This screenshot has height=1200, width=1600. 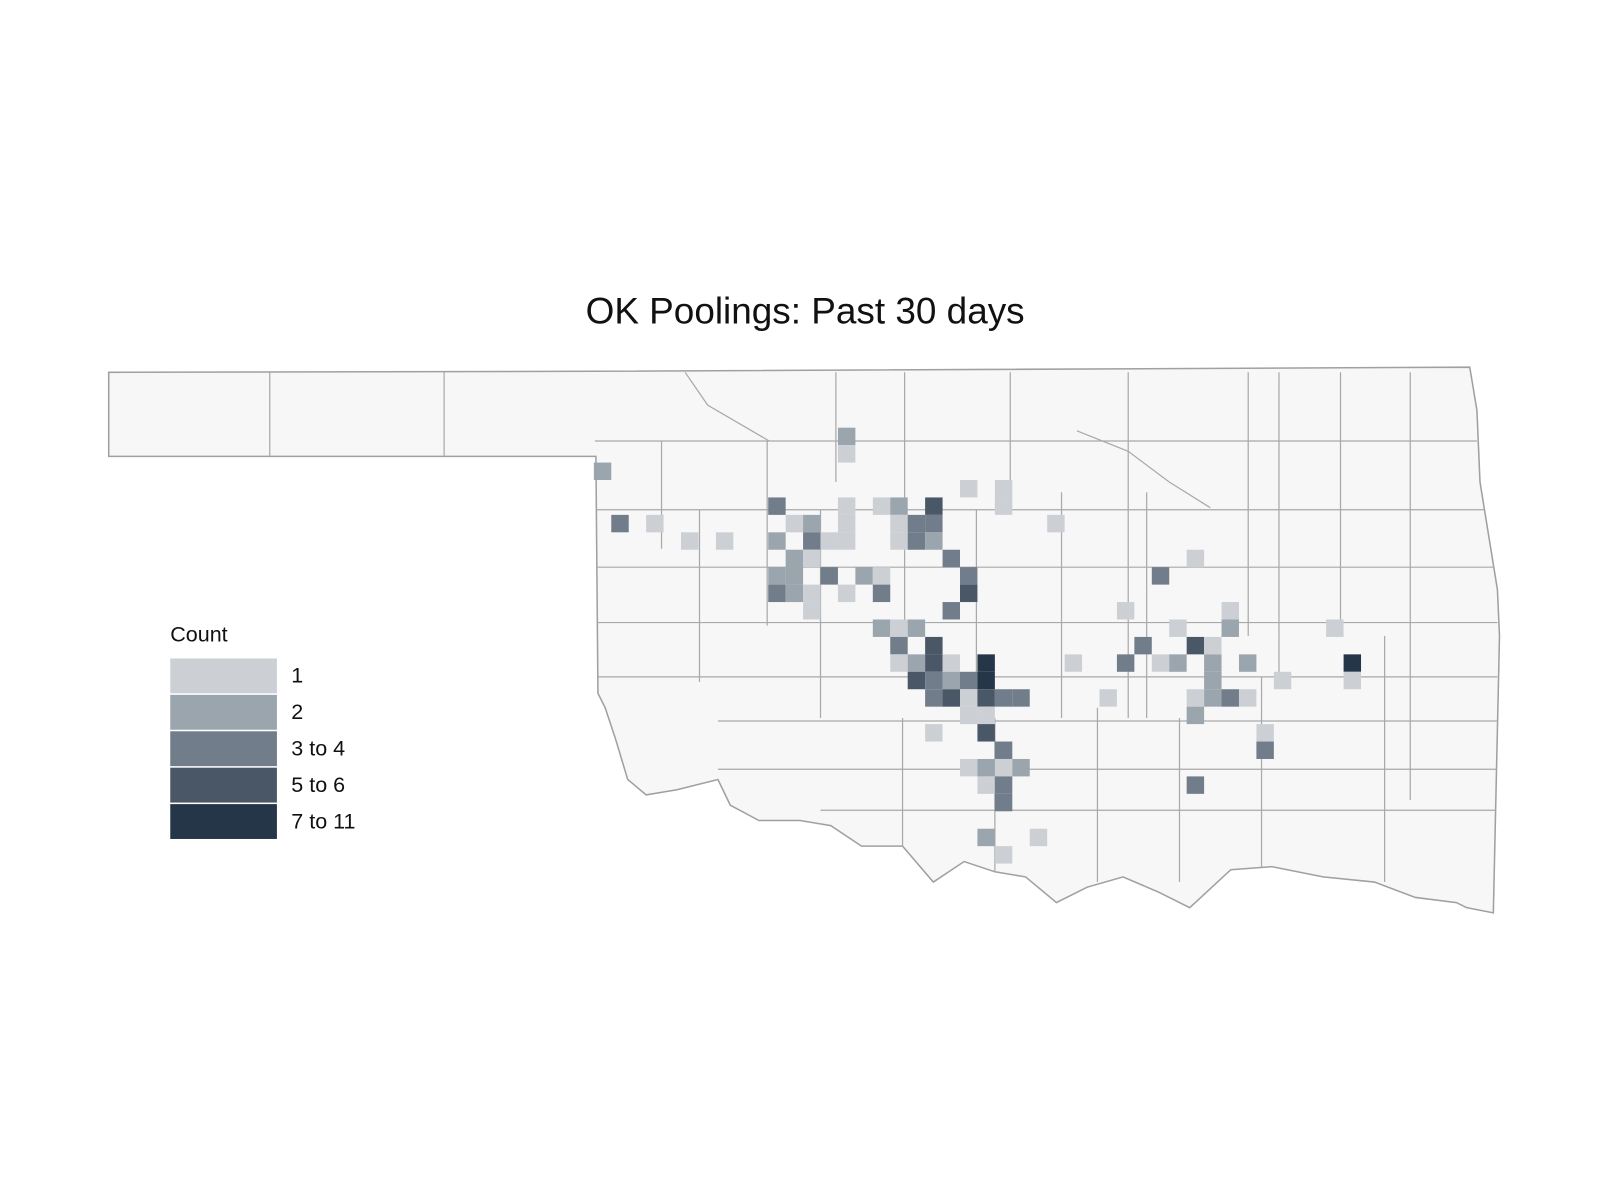 I want to click on map-title: OK Poolings: Past 30 days, so click(x=805, y=311).